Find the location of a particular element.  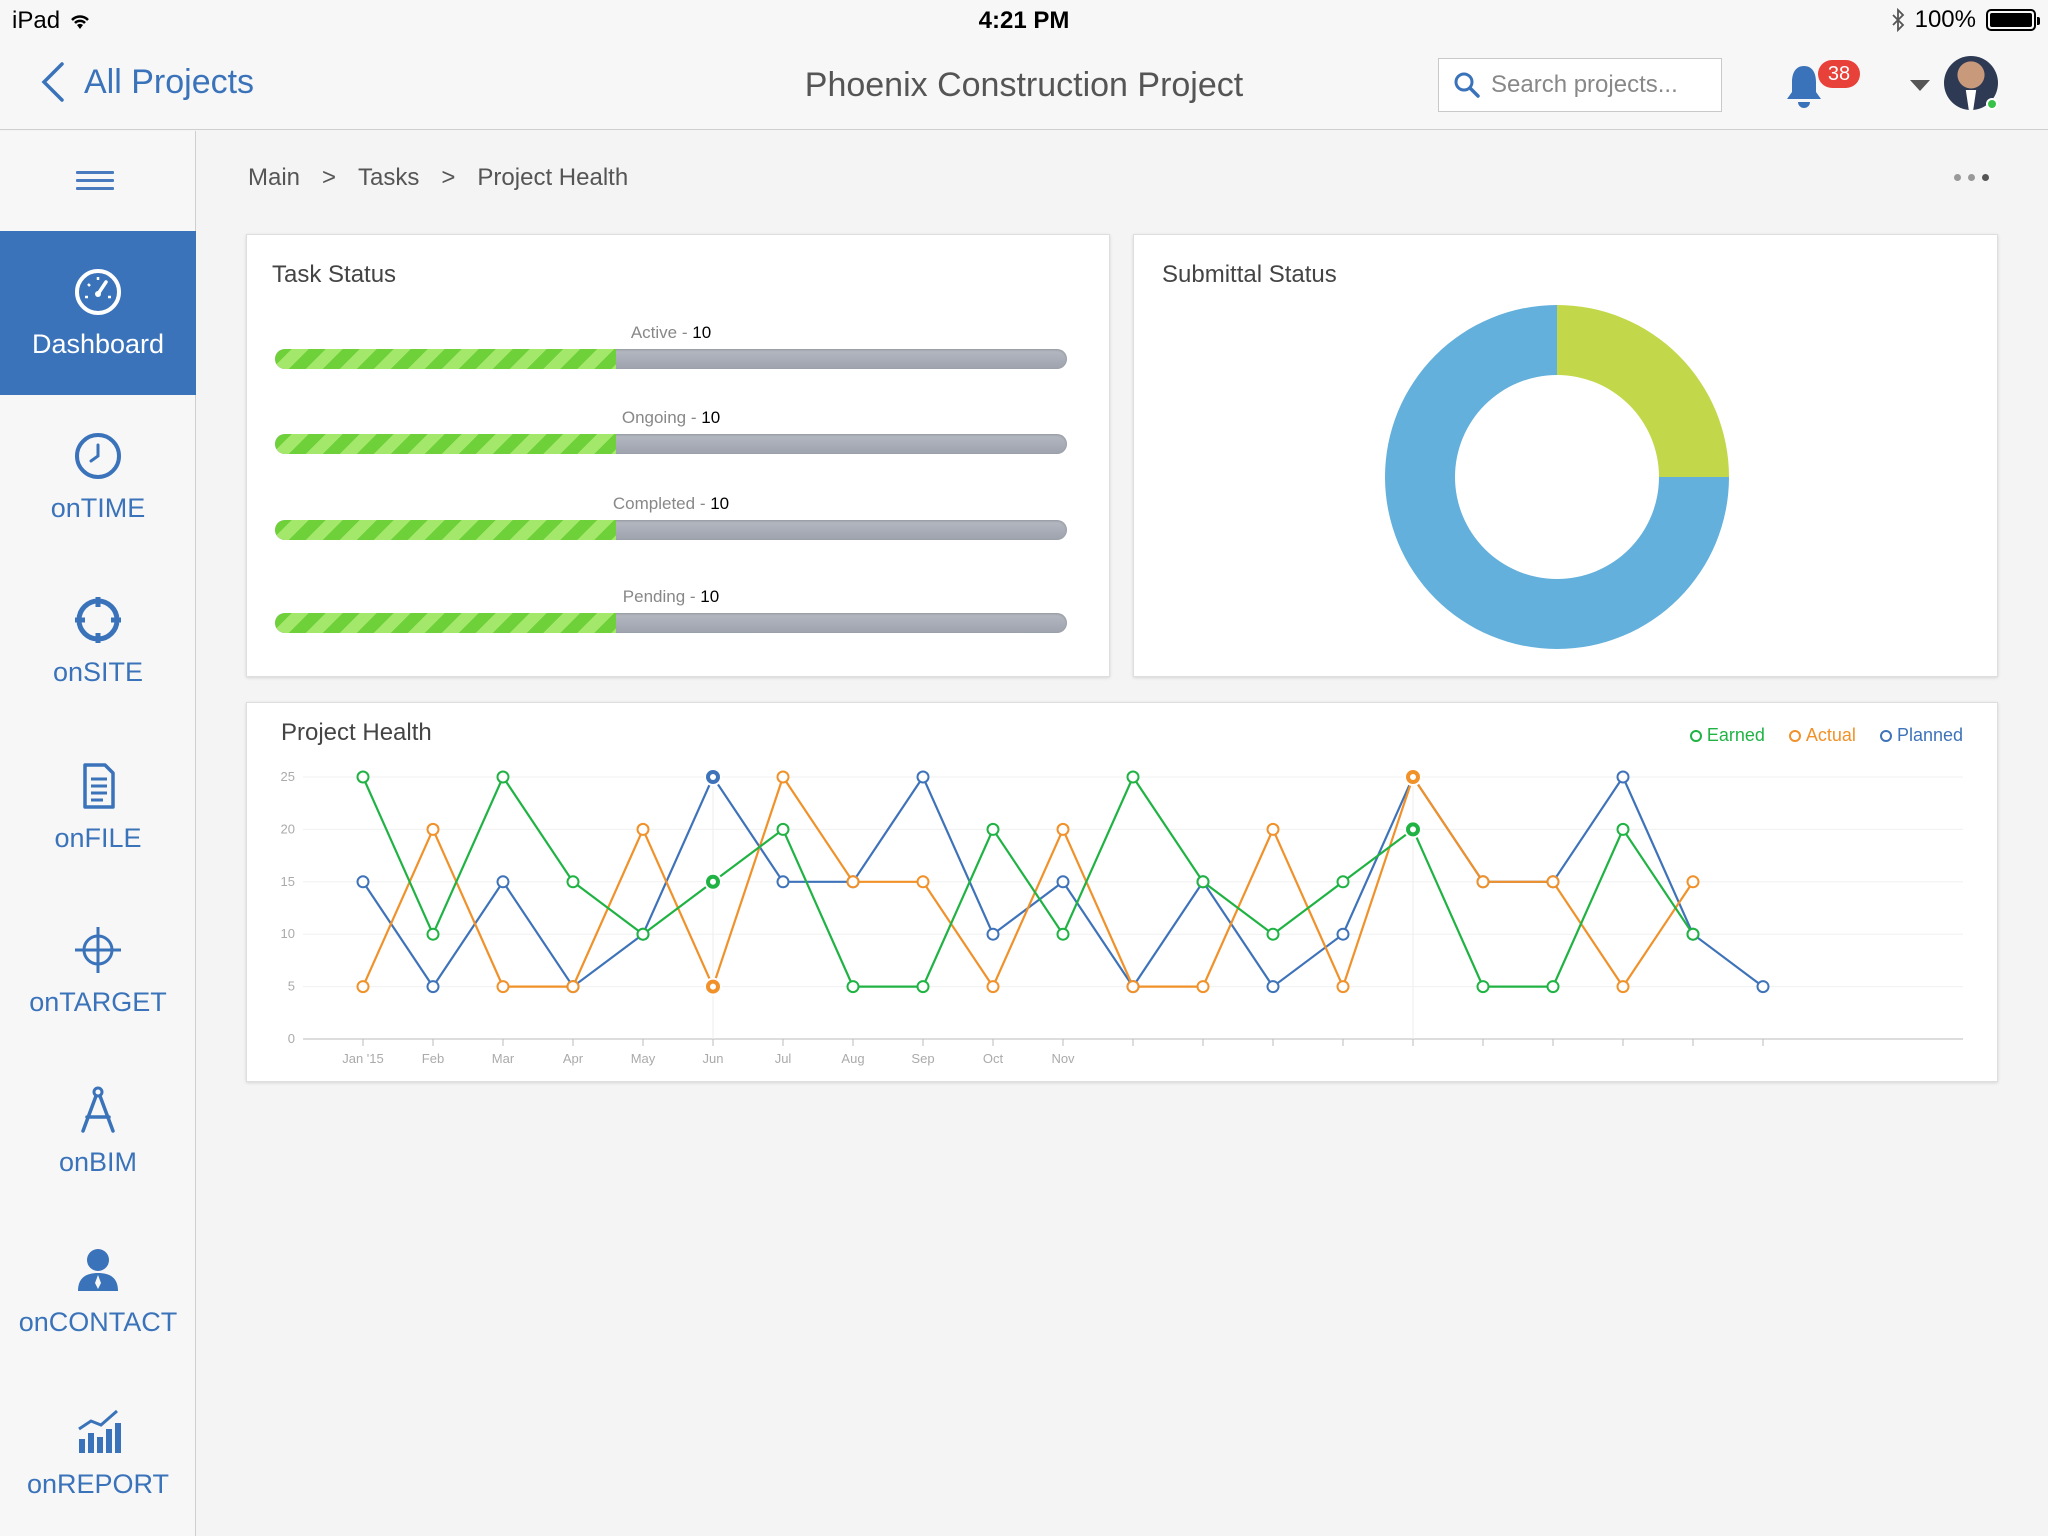

sidebar-item-ontarget: onTARGET is located at coordinates (98, 971).